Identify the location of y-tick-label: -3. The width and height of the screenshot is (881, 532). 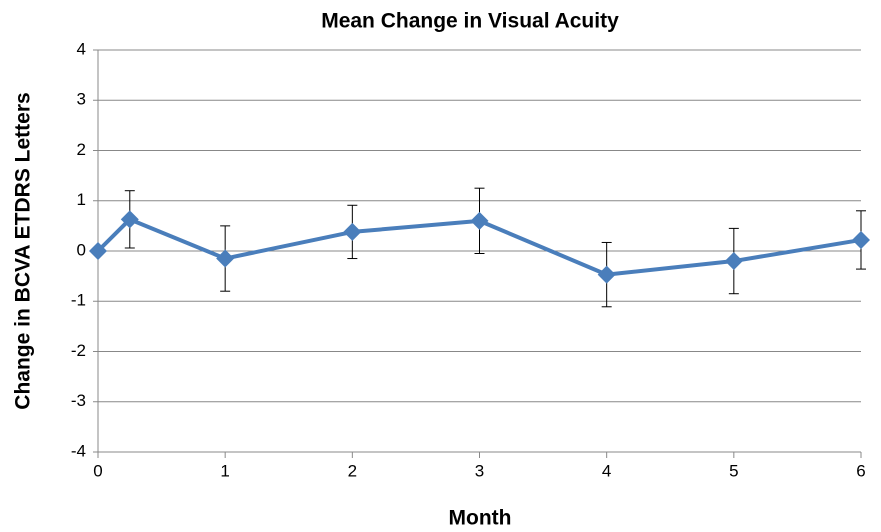
(78, 400).